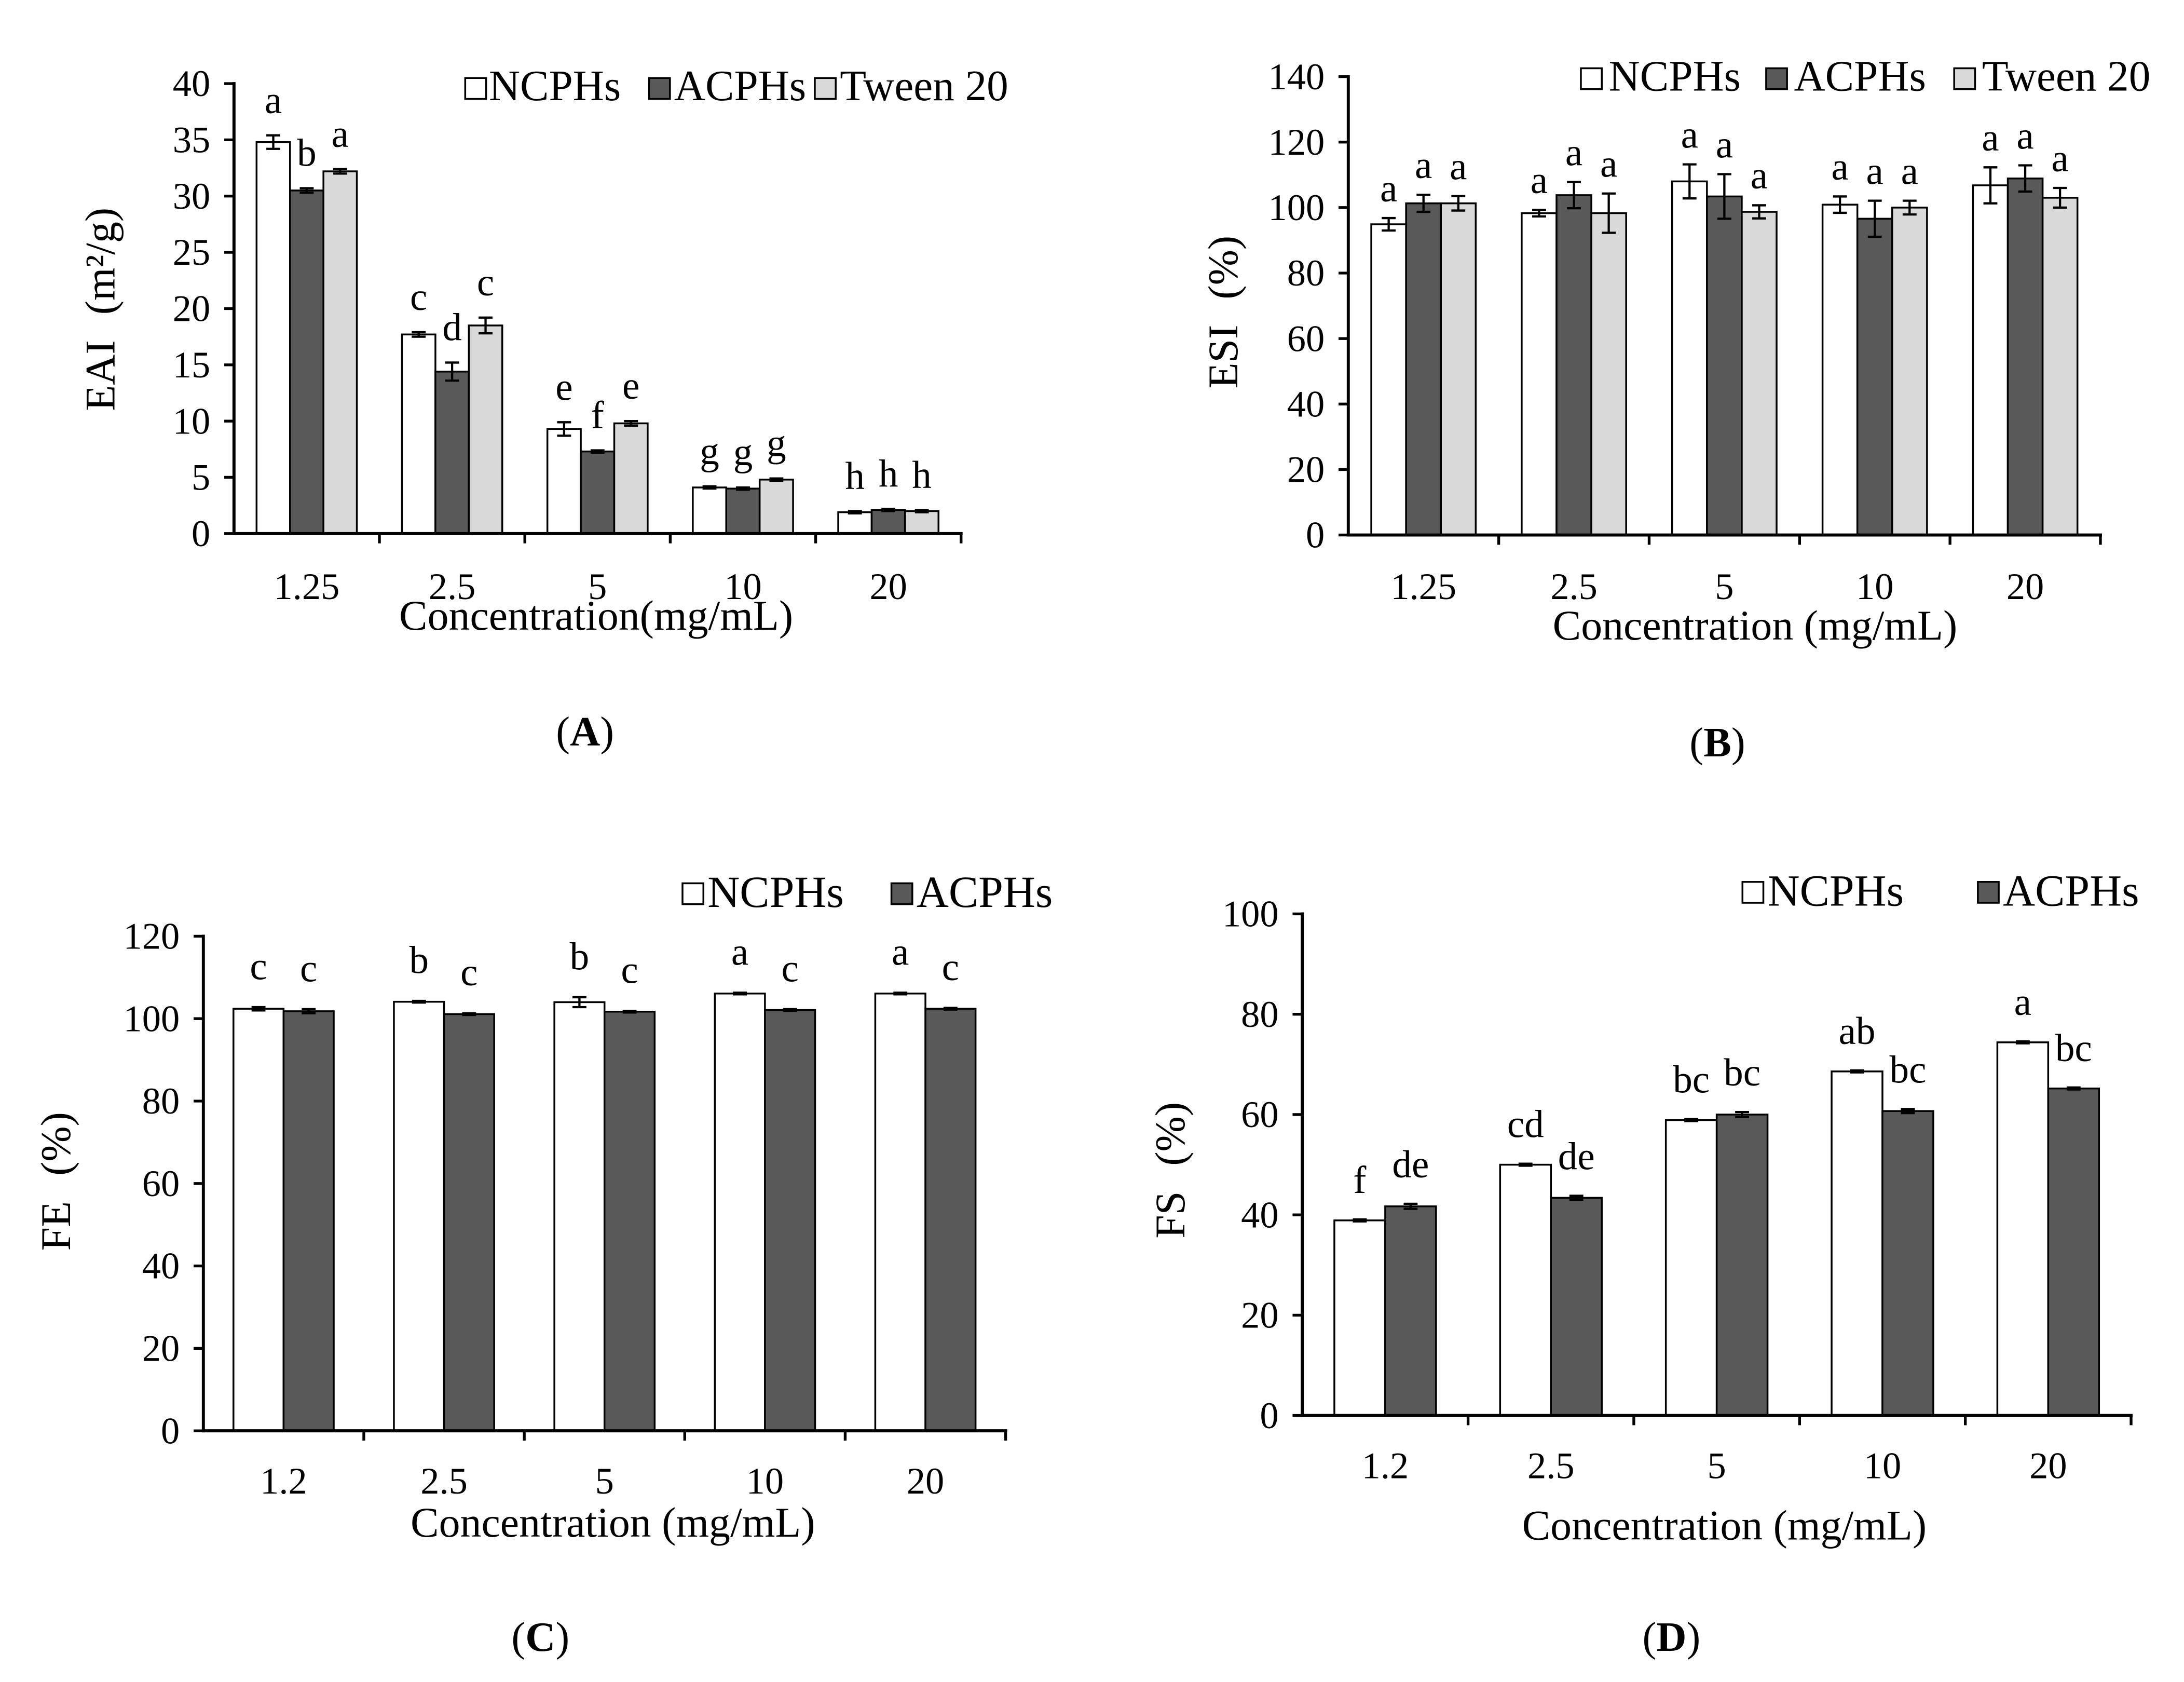  I want to click on significance-letter-tween-20-20: a, so click(2060, 158).